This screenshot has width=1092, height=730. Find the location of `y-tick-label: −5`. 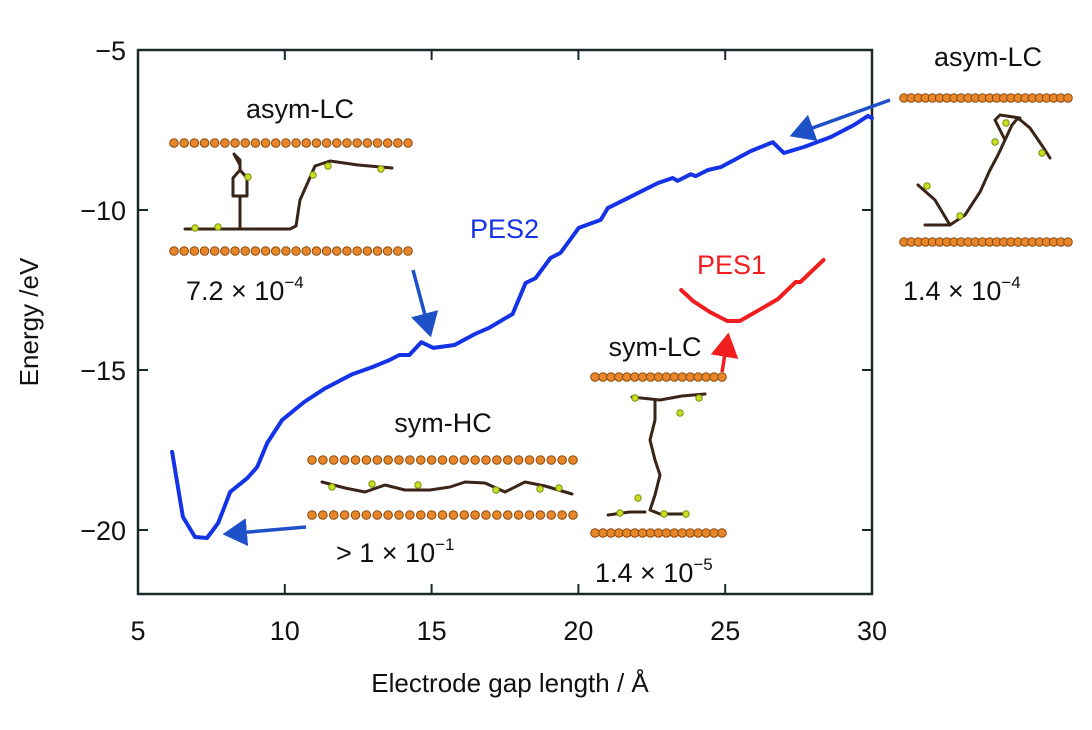

y-tick-label: −5 is located at coordinates (110, 51).